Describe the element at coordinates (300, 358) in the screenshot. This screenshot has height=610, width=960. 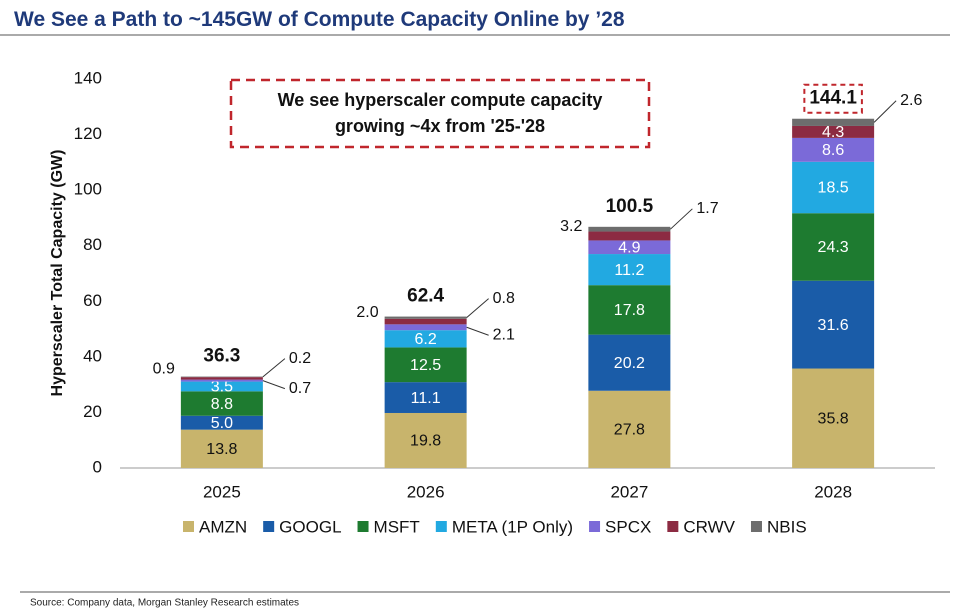
I see `value-label: 0.2` at that location.